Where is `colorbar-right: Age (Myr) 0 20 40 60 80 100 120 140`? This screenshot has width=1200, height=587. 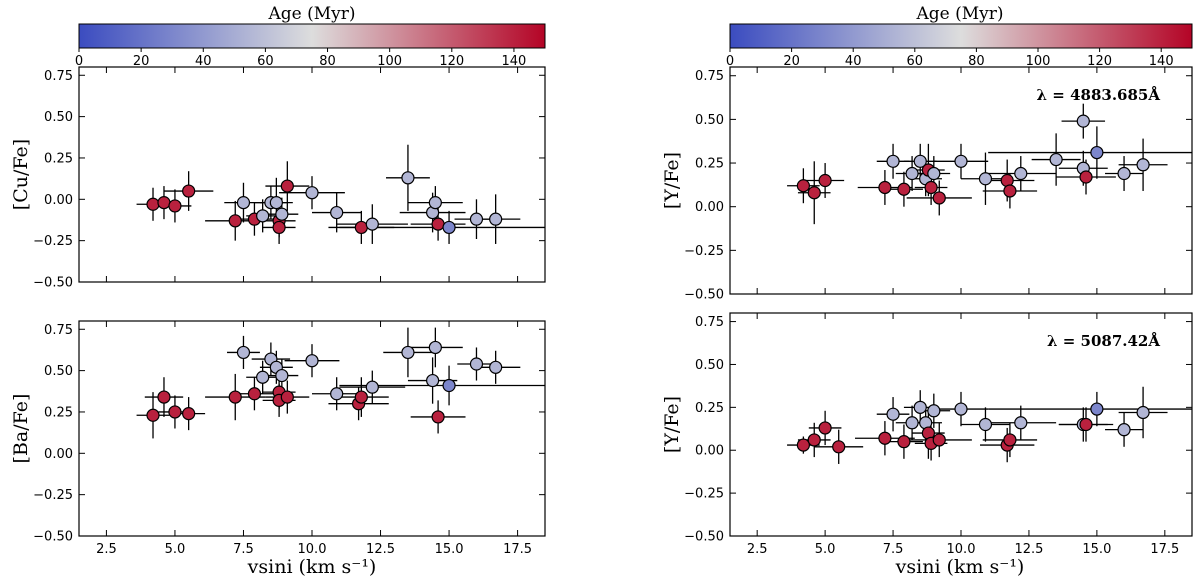
colorbar-right: Age (Myr) 0 20 40 60 80 100 120 140 is located at coordinates (959, 36).